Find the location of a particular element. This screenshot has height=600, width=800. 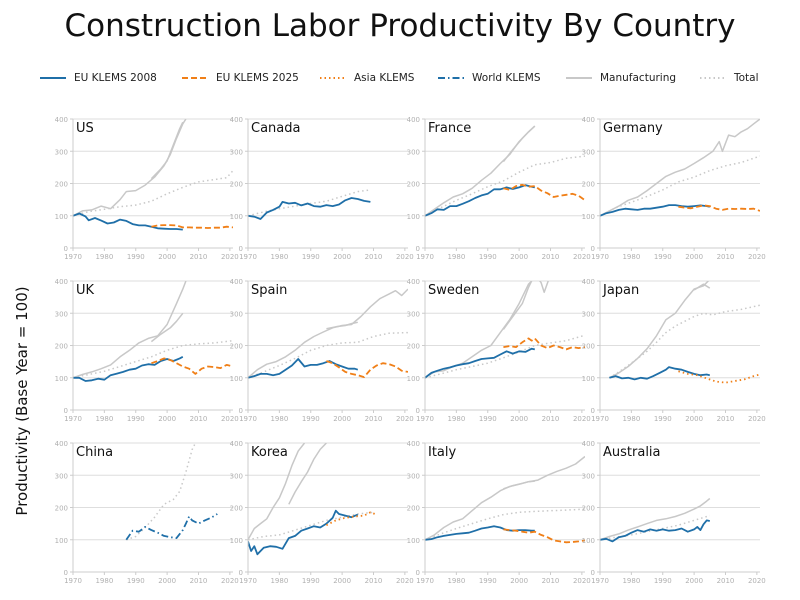

legend-swatch is located at coordinates (451, 78).